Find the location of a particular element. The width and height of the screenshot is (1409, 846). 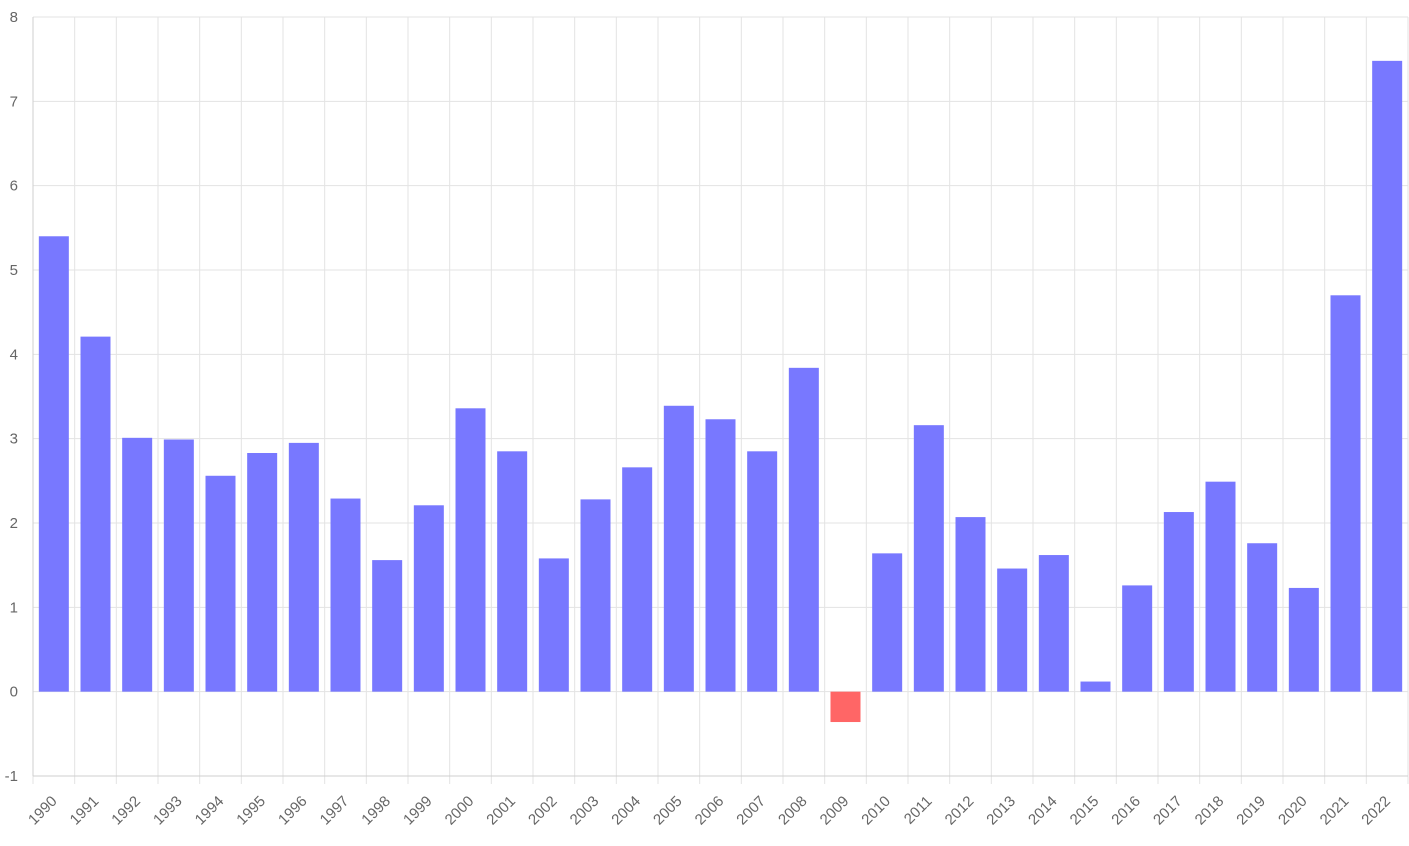

x-tick-label: 1997 is located at coordinates (335, 811).